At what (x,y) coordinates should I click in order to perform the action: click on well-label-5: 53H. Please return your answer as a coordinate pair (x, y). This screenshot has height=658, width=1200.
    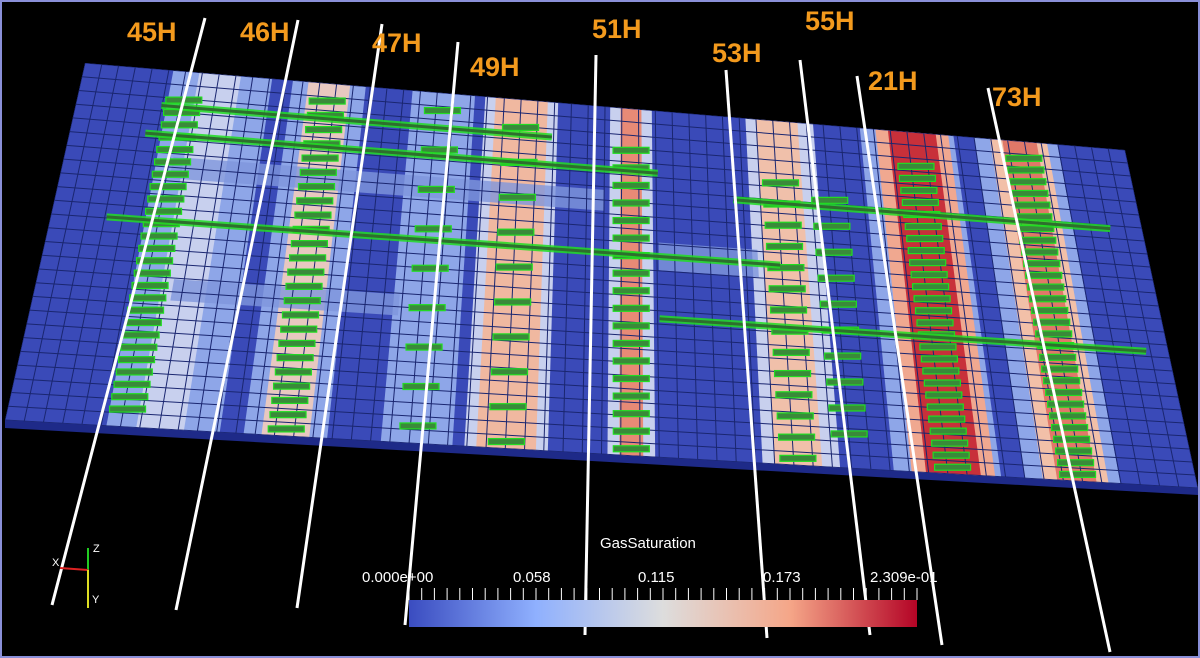
    Looking at the image, I should click on (737, 53).